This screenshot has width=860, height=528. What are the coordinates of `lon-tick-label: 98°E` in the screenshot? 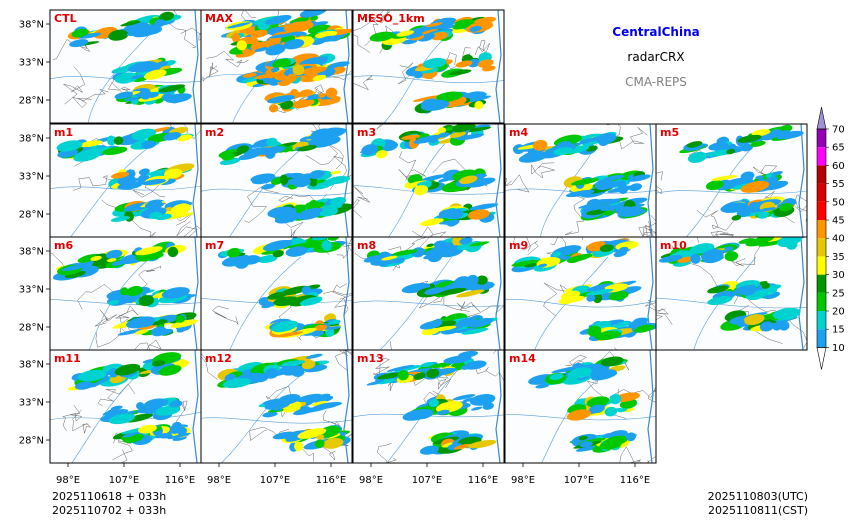 It's located at (68, 480).